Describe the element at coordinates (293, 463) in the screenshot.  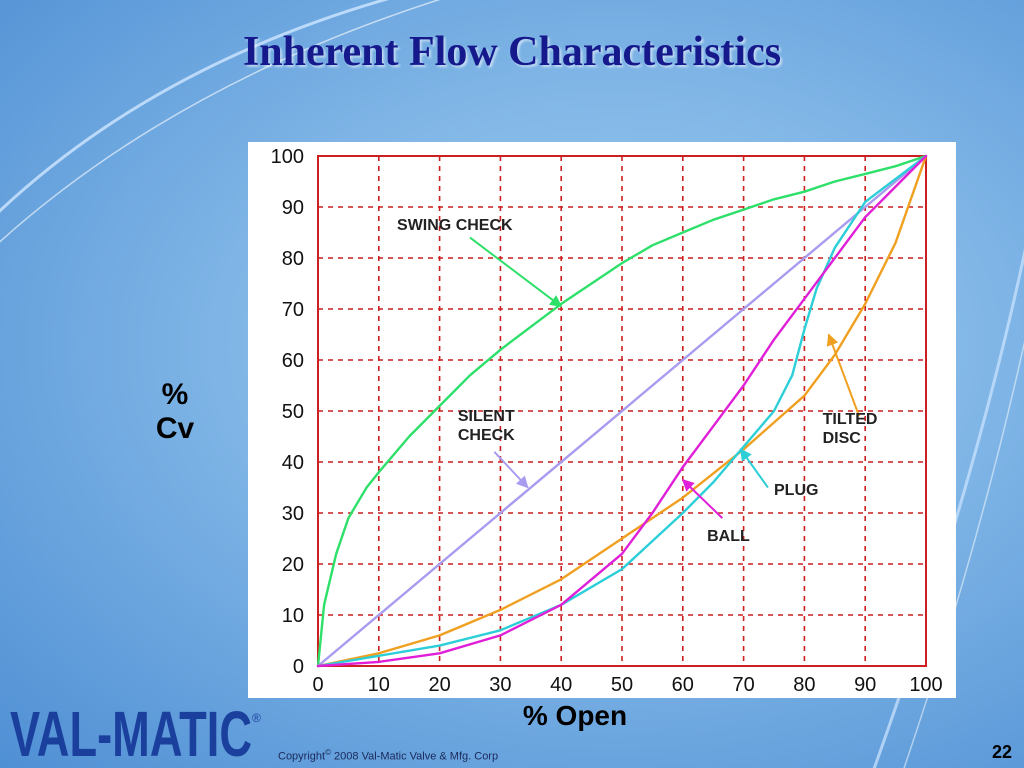
I see `y-tick-label: 40` at that location.